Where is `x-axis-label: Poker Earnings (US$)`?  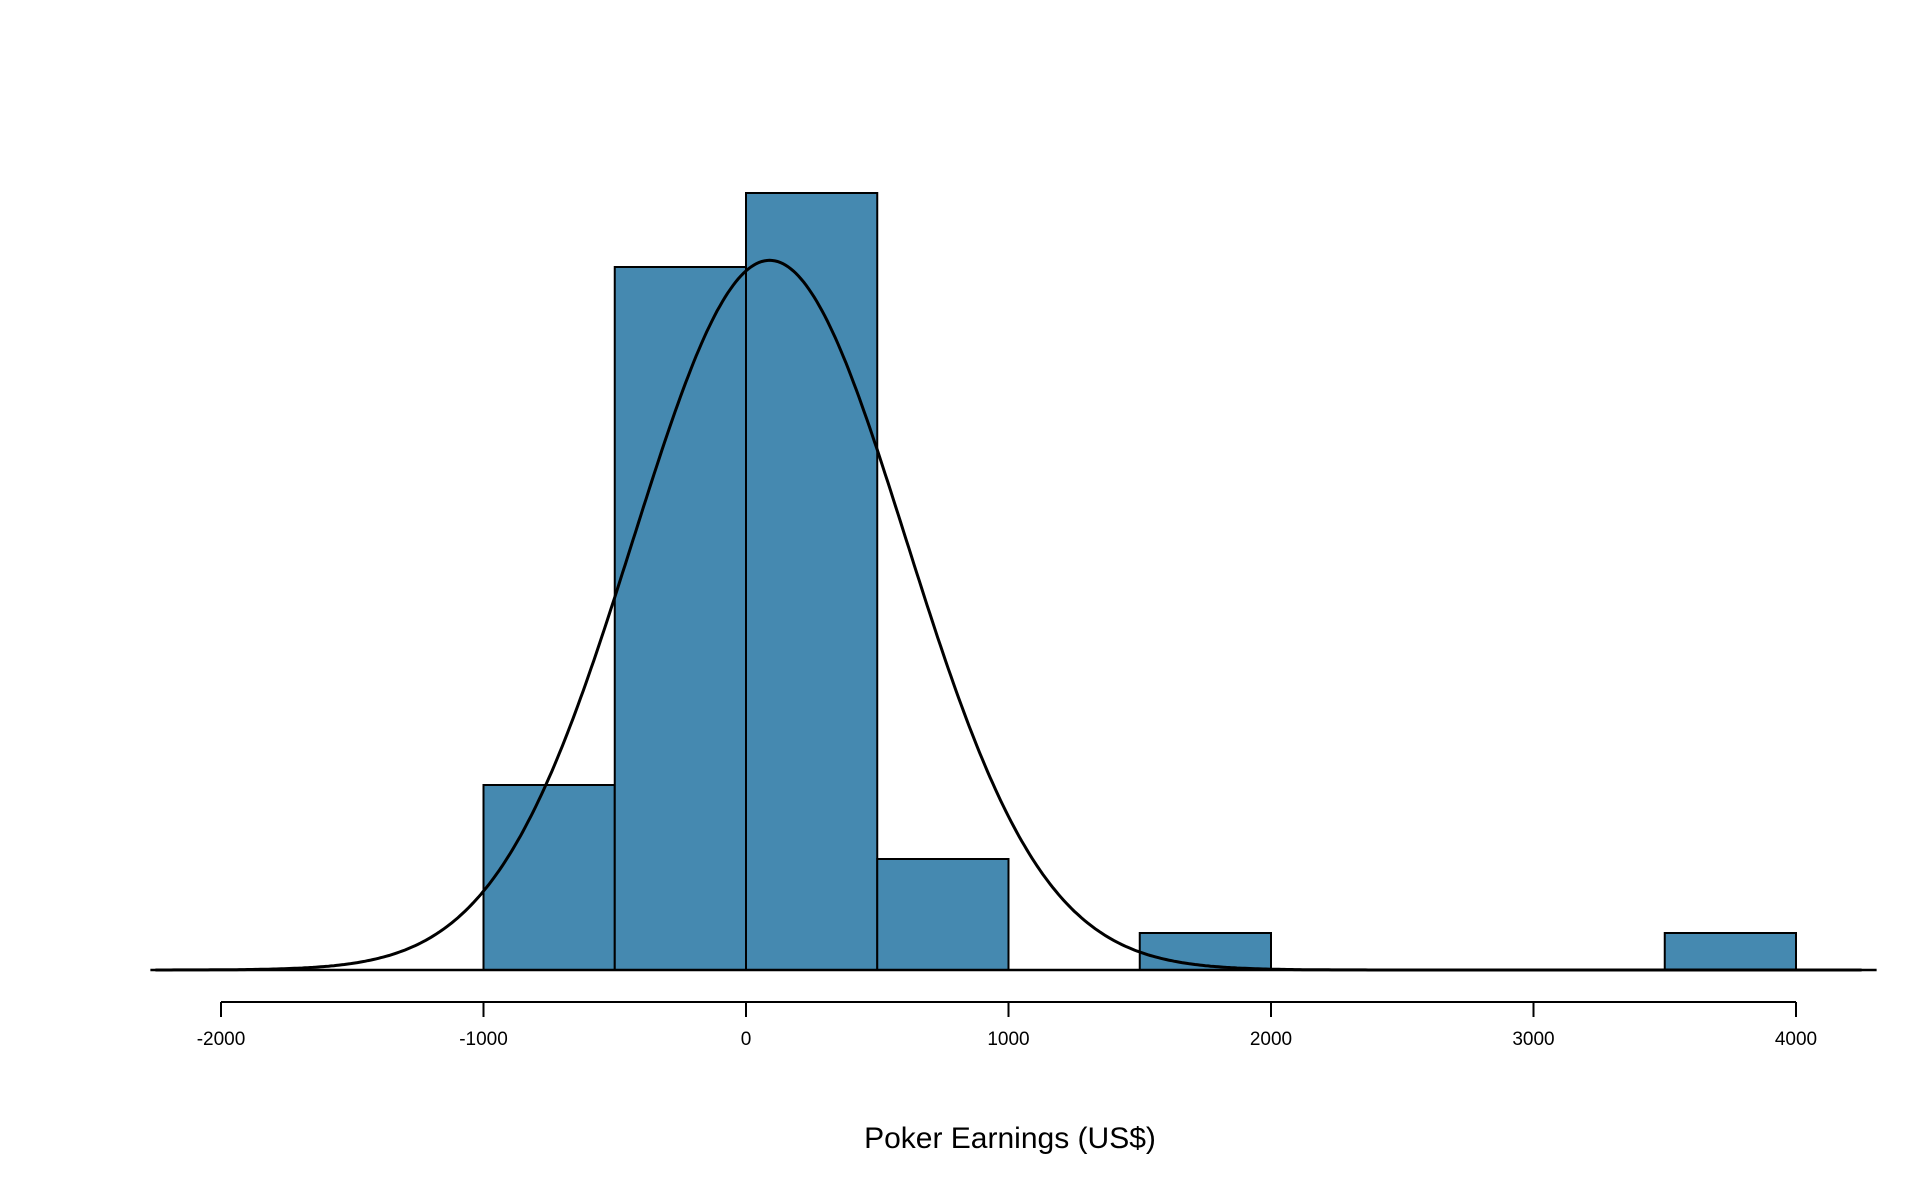 x-axis-label: Poker Earnings (US$) is located at coordinates (1010, 1138).